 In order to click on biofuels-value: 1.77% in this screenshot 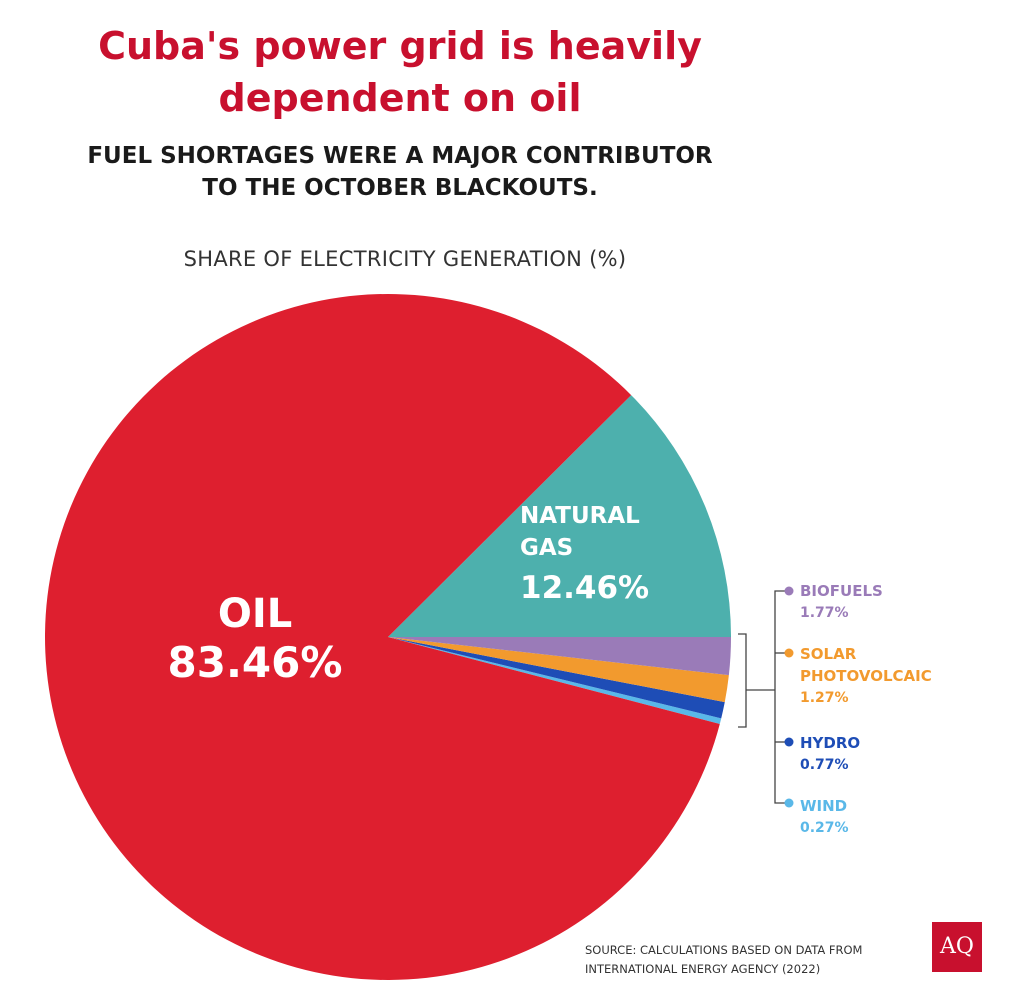, I will do `click(824, 613)`.